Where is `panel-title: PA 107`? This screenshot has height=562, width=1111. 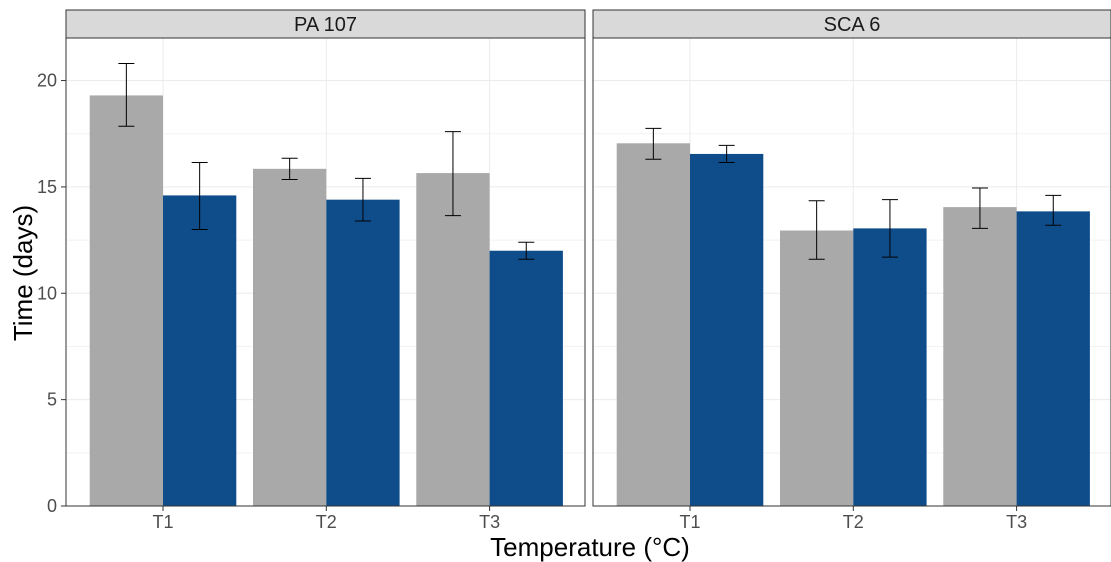 panel-title: PA 107 is located at coordinates (325, 25).